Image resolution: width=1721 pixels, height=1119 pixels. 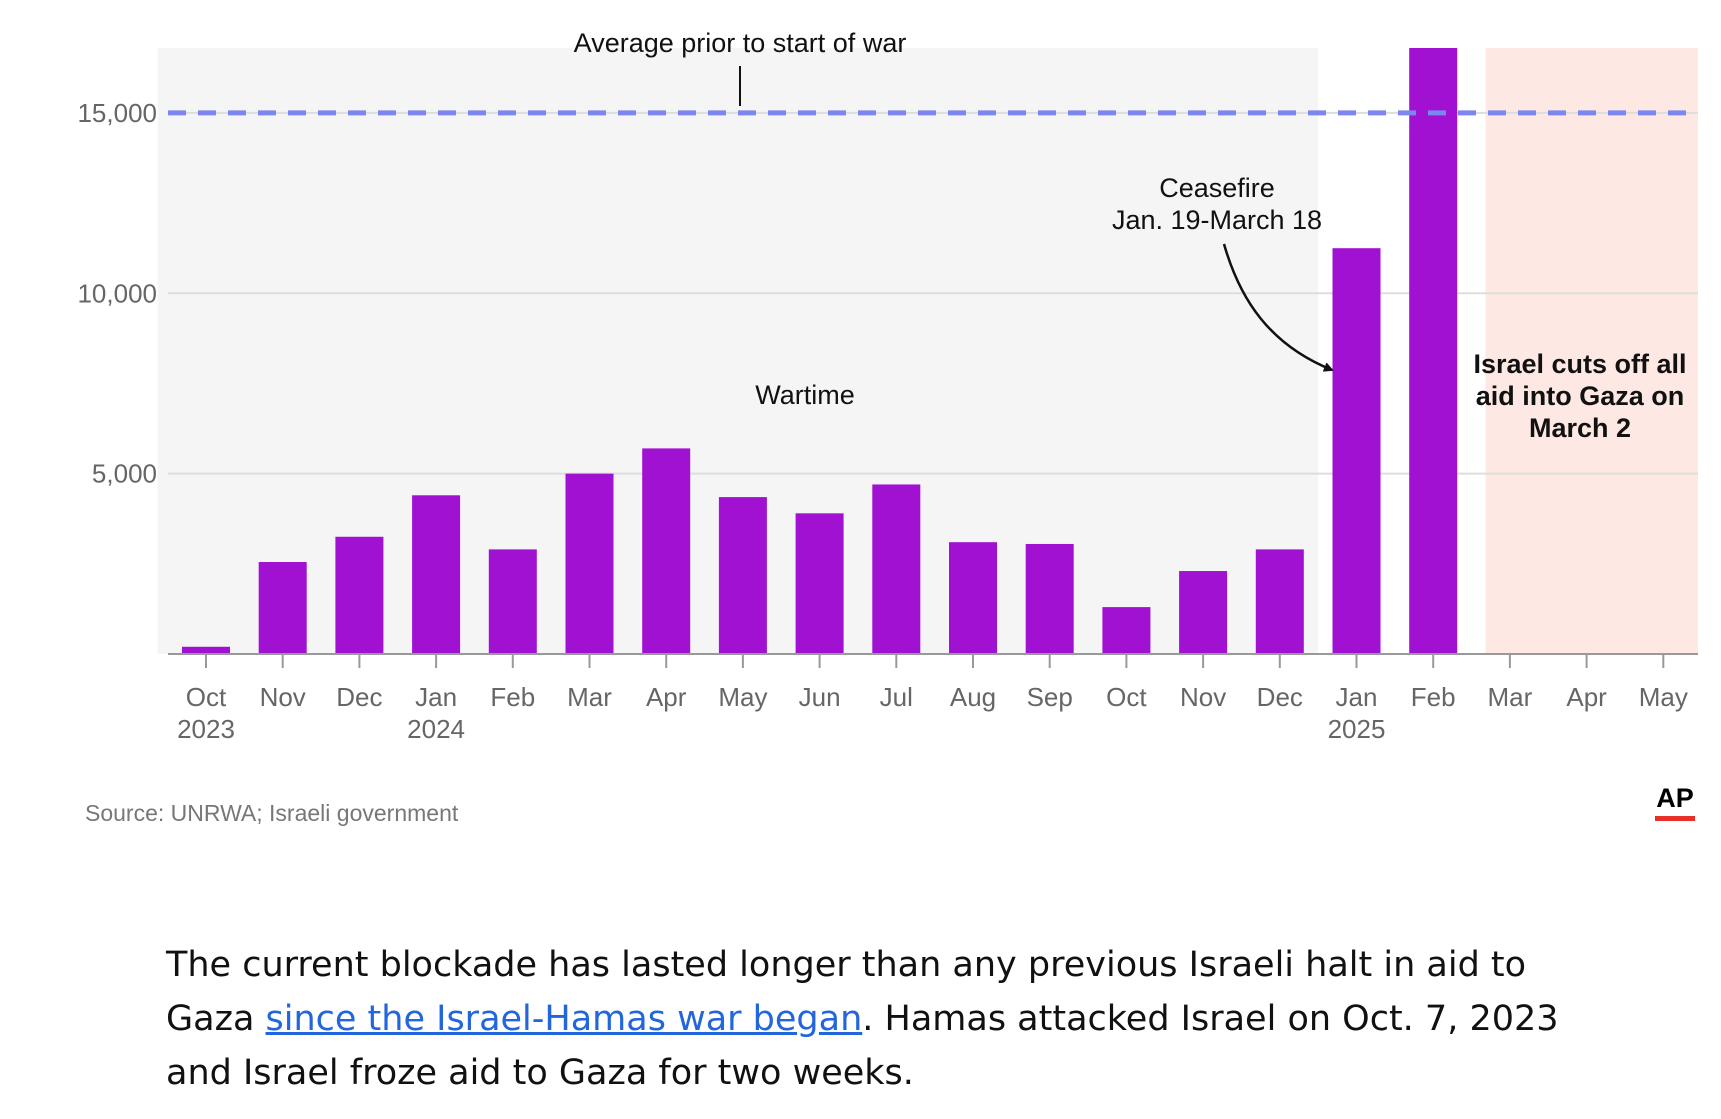 I want to click on reference-line-label: Average prior to start of war, so click(x=740, y=43).